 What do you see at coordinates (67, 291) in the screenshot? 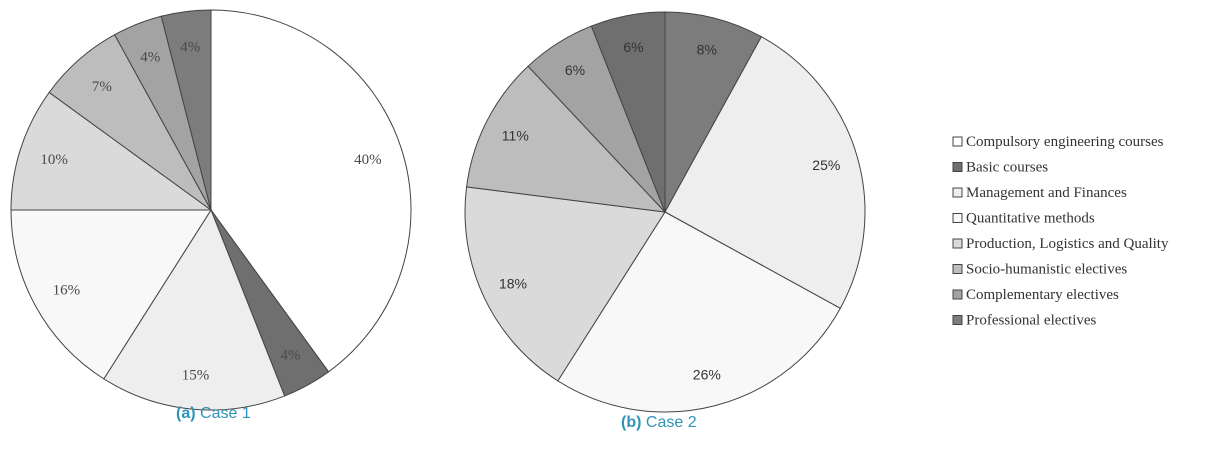
I see `slice-label-quantitative-methods: 16%` at bounding box center [67, 291].